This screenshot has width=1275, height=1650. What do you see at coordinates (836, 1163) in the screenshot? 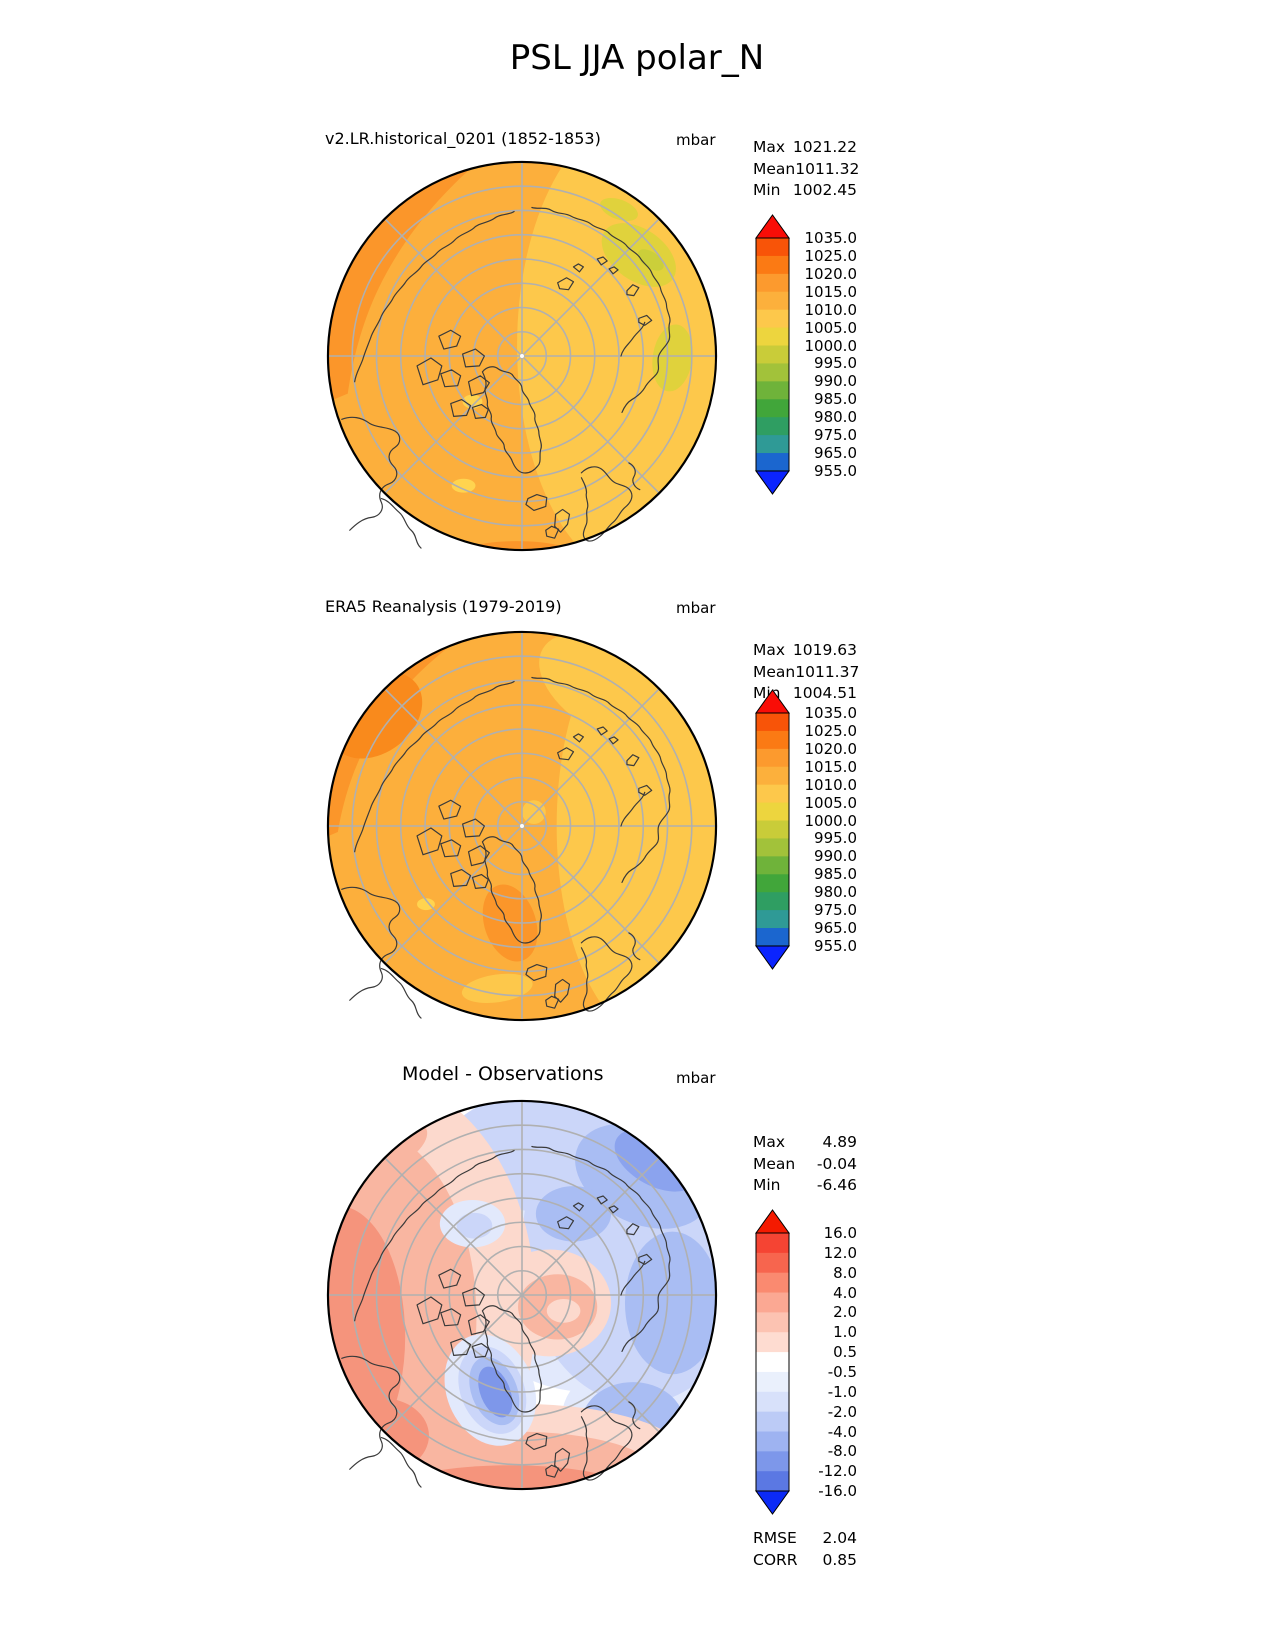
I see `stat-value: -0.04` at bounding box center [836, 1163].